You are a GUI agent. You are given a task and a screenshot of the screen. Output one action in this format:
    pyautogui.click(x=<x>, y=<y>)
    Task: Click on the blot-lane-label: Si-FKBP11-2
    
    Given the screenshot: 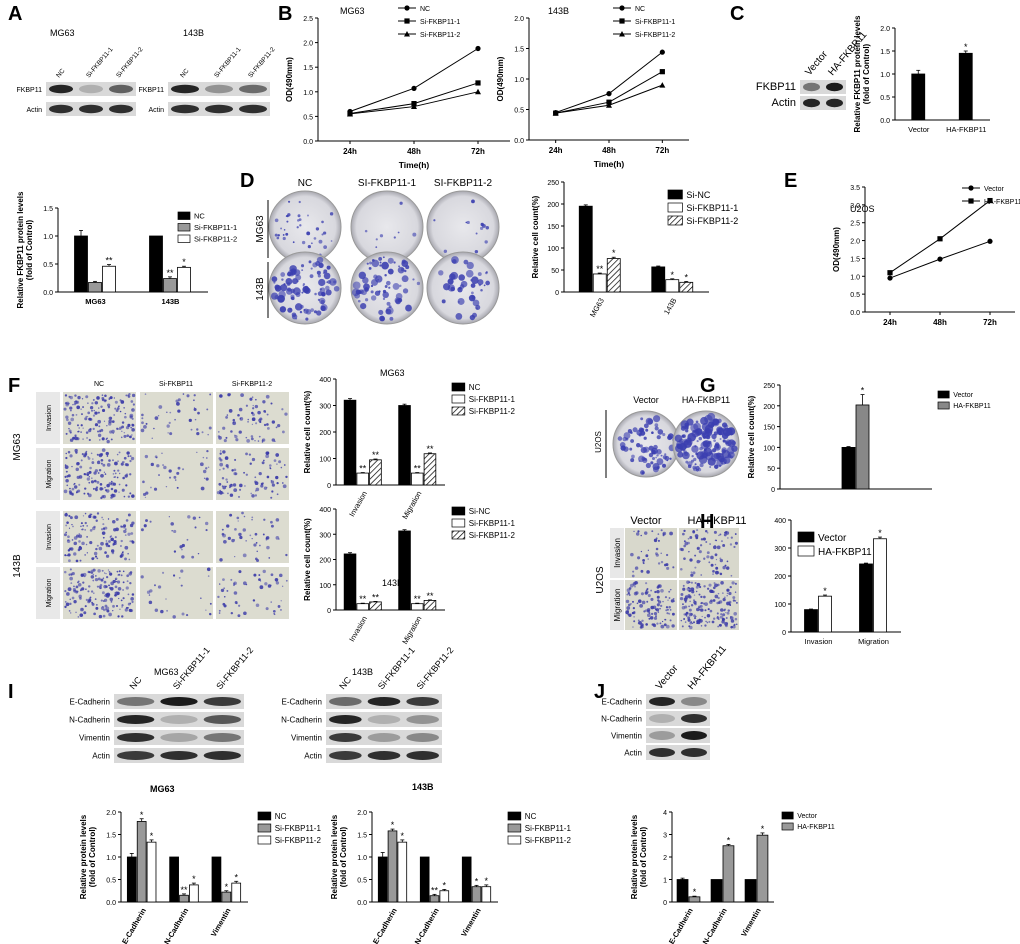 What is the action you would take?
    pyautogui.click(x=130, y=62)
    